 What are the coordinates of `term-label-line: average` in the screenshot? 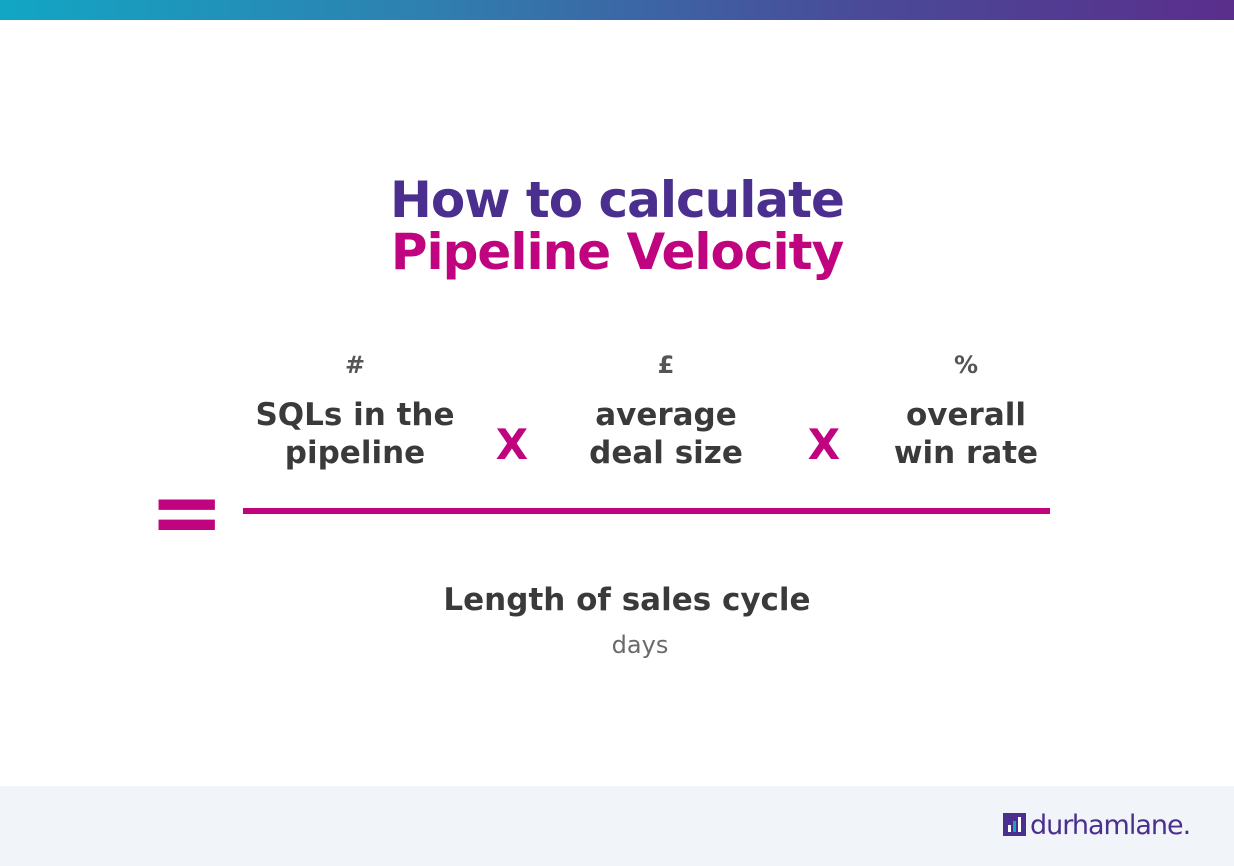 It's located at (666, 415).